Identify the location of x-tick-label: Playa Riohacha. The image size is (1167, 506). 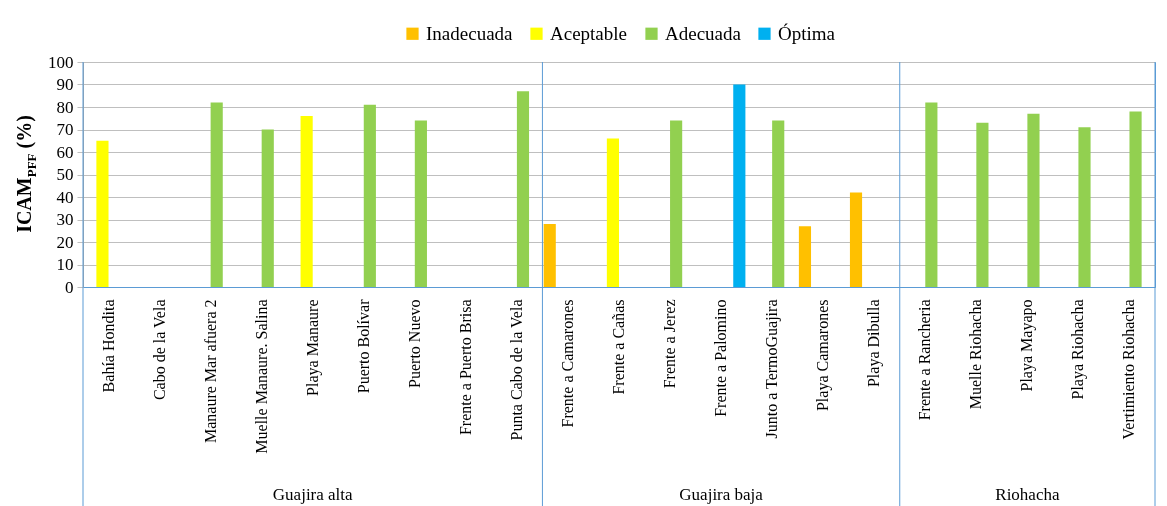
(1078, 349).